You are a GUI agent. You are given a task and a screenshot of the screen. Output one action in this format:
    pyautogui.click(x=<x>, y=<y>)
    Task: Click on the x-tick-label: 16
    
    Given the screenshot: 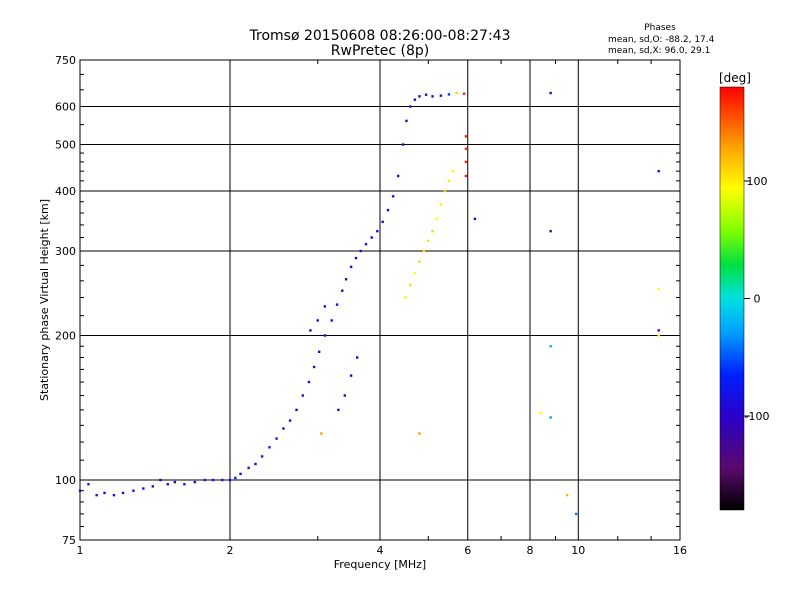 What is the action you would take?
    pyautogui.click(x=680, y=550)
    